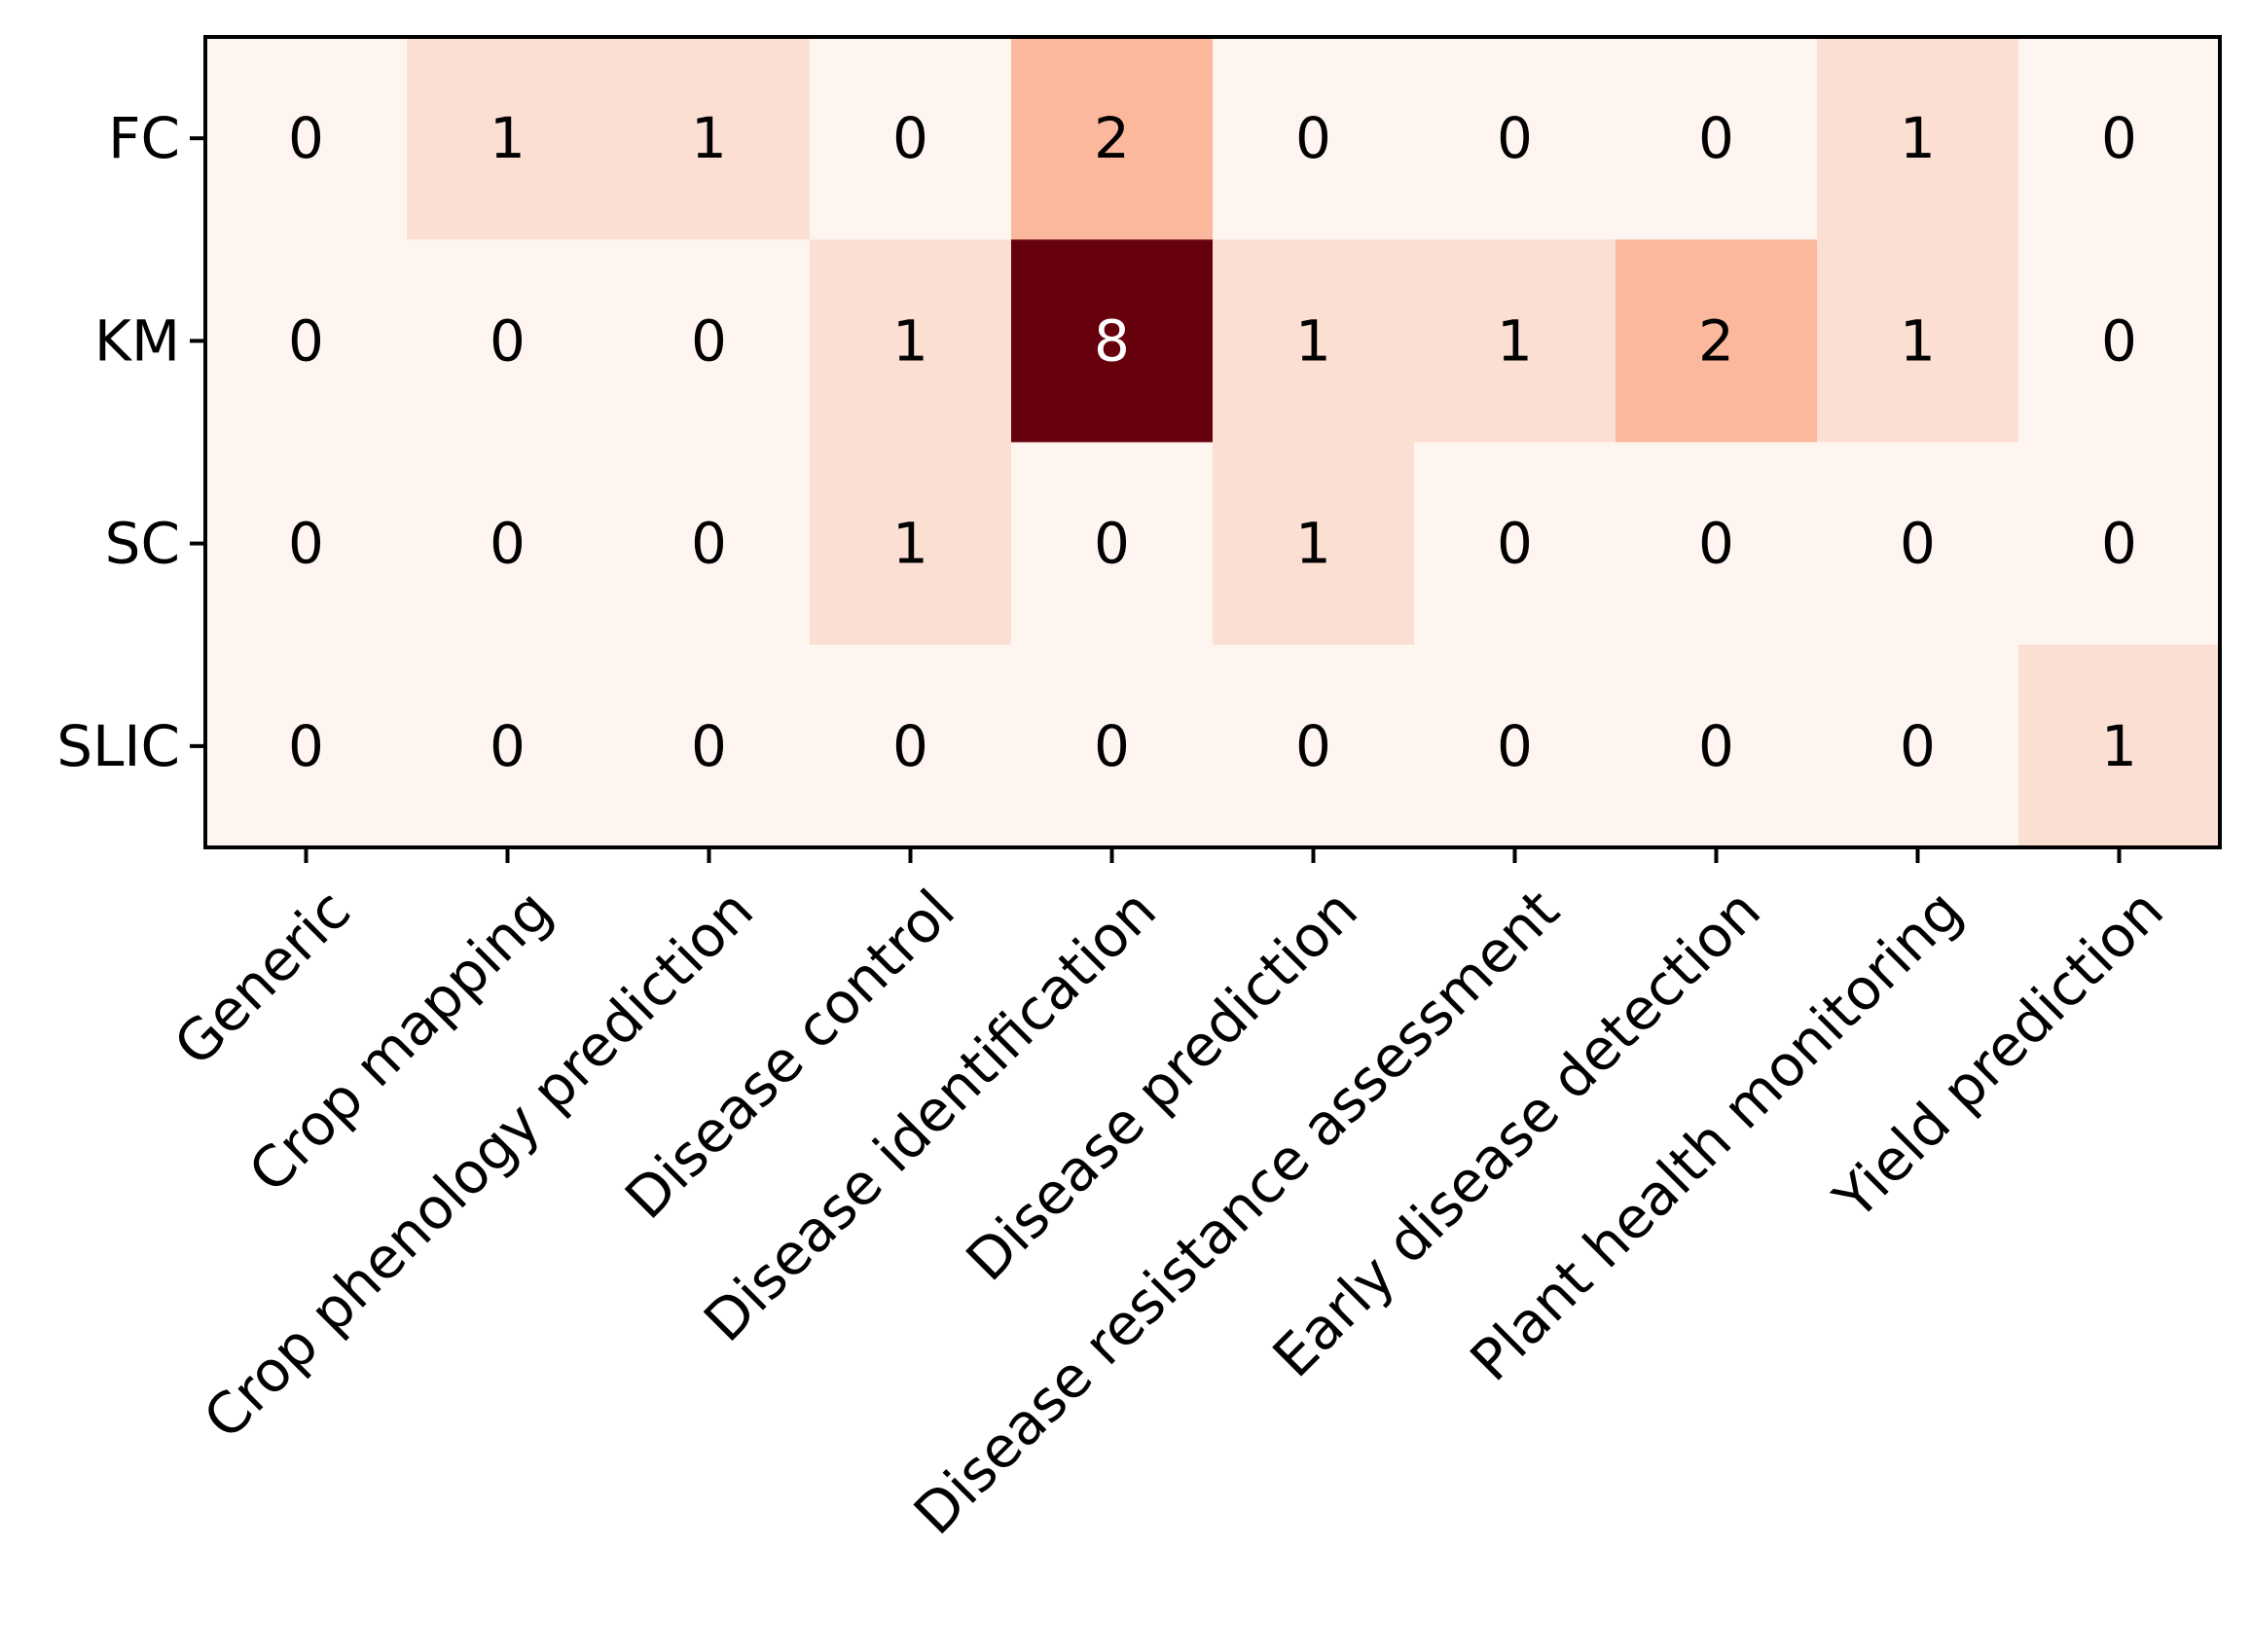  I want to click on y-axis-ticks: FC KM SC SLIC, so click(130, 442).